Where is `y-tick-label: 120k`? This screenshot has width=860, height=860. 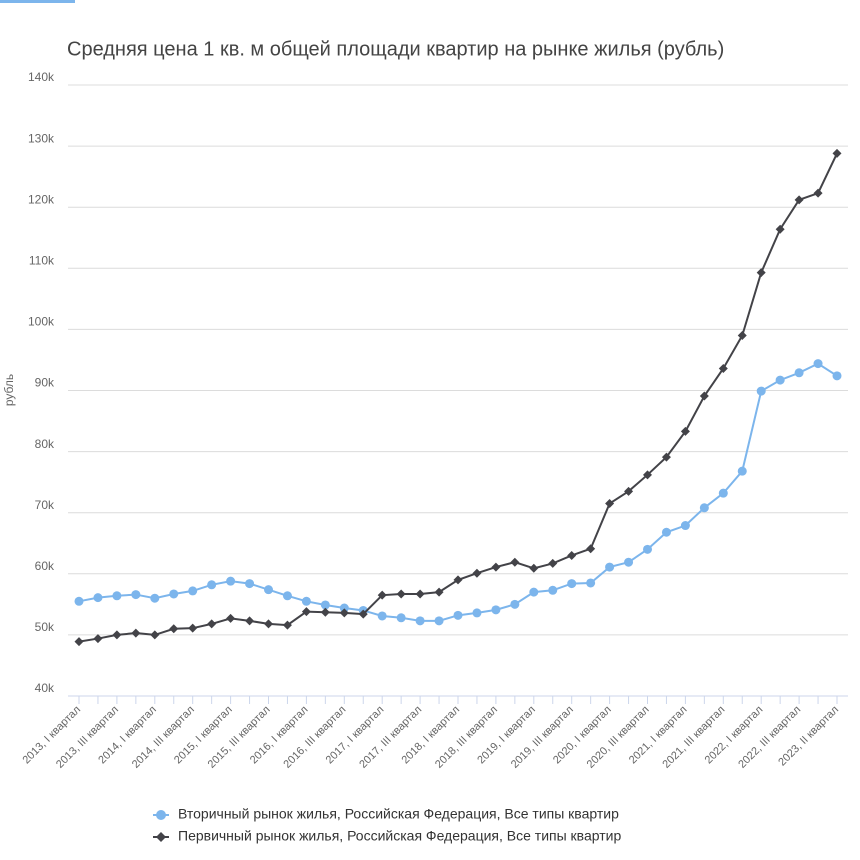
y-tick-label: 120k is located at coordinates (41, 199).